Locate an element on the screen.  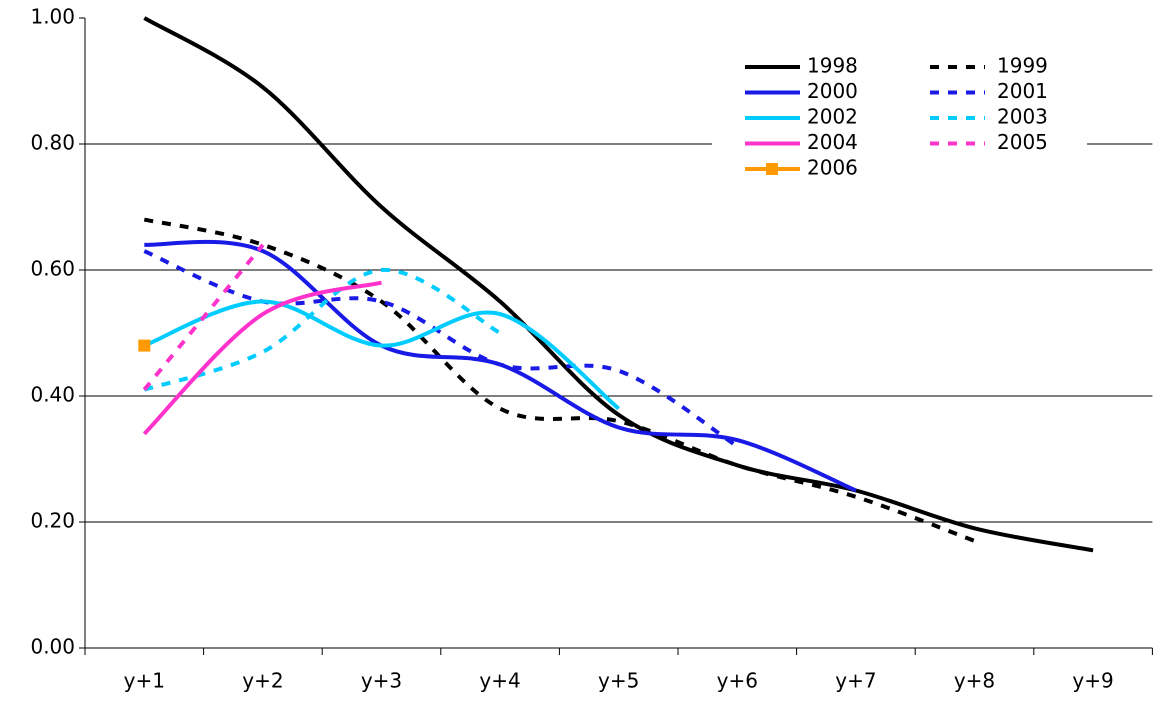
legend-label: 2004 is located at coordinates (832, 142).